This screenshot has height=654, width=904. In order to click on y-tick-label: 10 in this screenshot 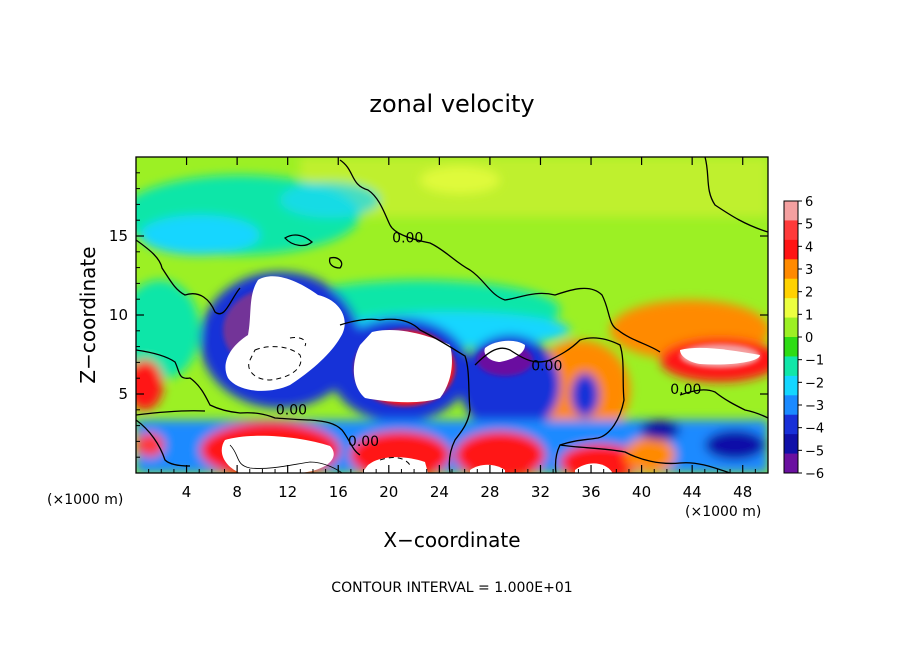, I will do `click(118, 315)`.